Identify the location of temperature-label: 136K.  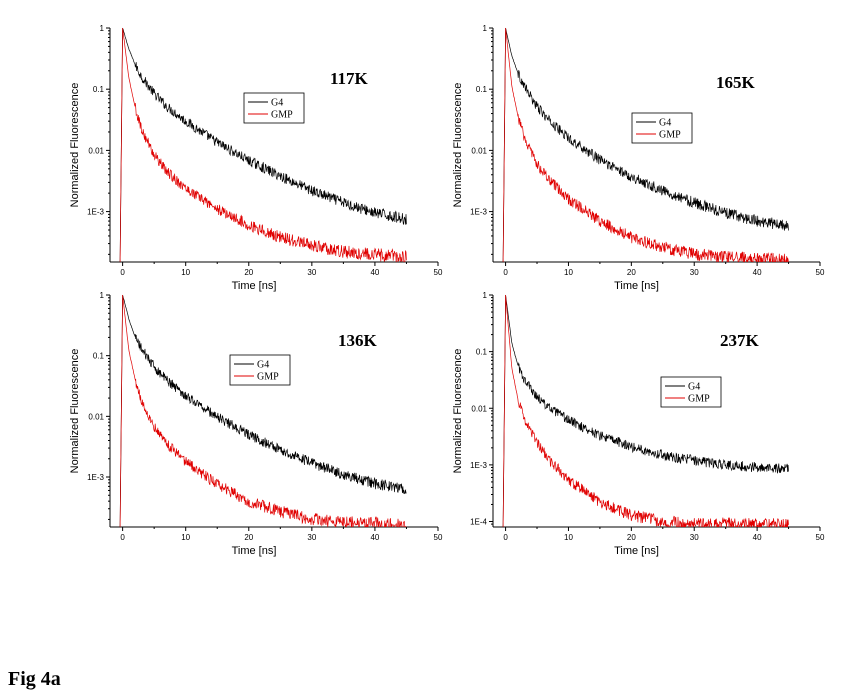
(358, 340).